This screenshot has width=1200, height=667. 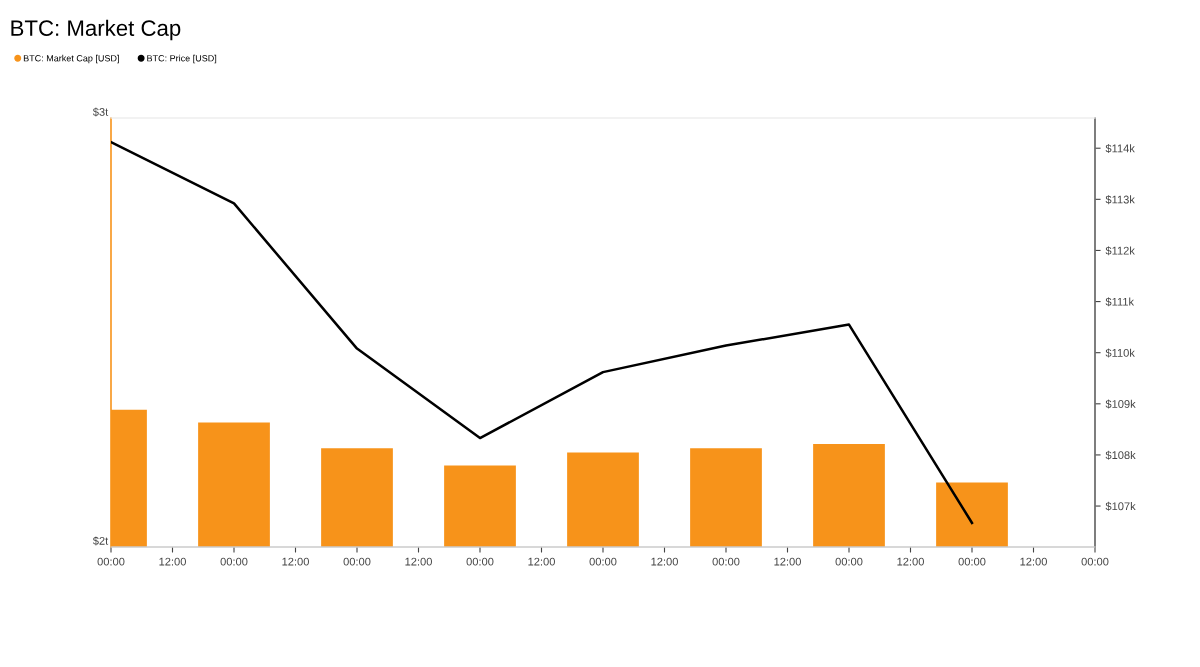 What do you see at coordinates (1120, 251) in the screenshot?
I see `y2-tick-label: $112k` at bounding box center [1120, 251].